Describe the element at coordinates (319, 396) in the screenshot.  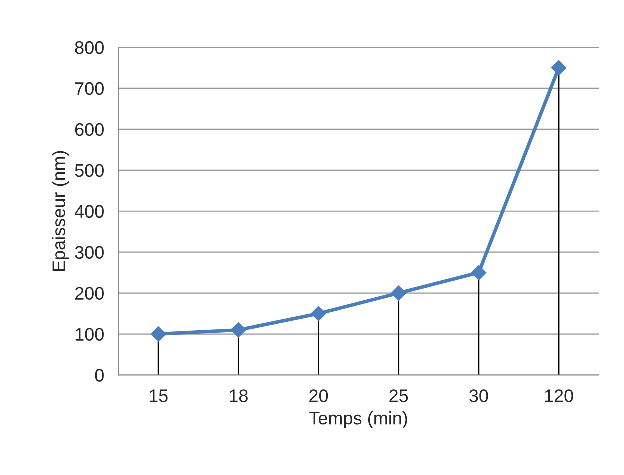
I see `x-tick-label: 20` at that location.